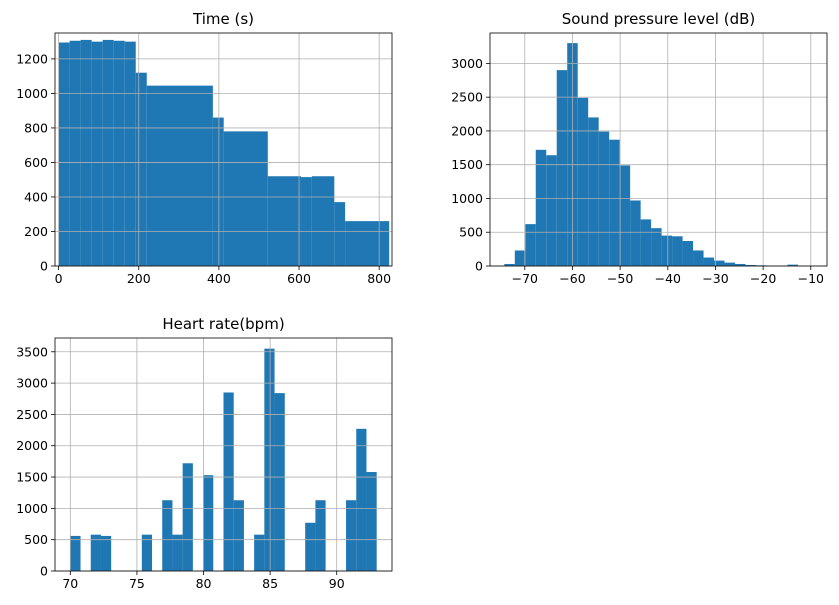 Image resolution: width=839 pixels, height=605 pixels. Describe the element at coordinates (59, 278) in the screenshot. I see `x-tick-label: 0` at that location.